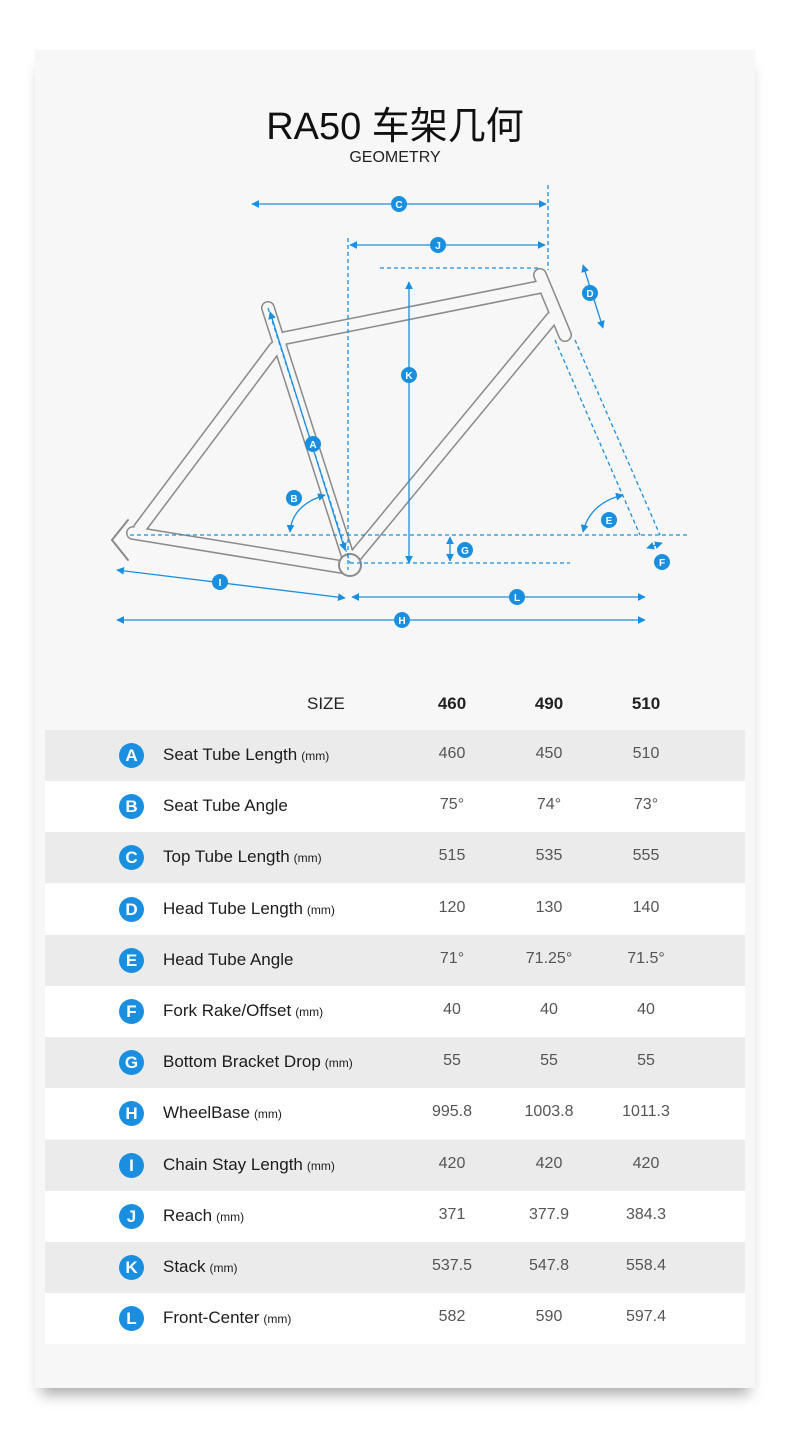  I want to click on diagram-label: E, so click(609, 521).